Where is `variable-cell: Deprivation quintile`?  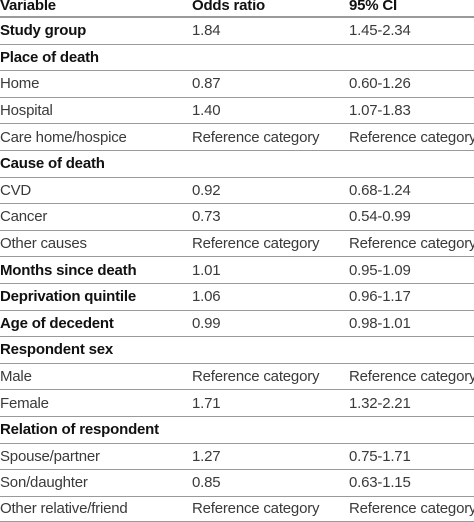
variable-cell: Deprivation quintile is located at coordinates (68, 297).